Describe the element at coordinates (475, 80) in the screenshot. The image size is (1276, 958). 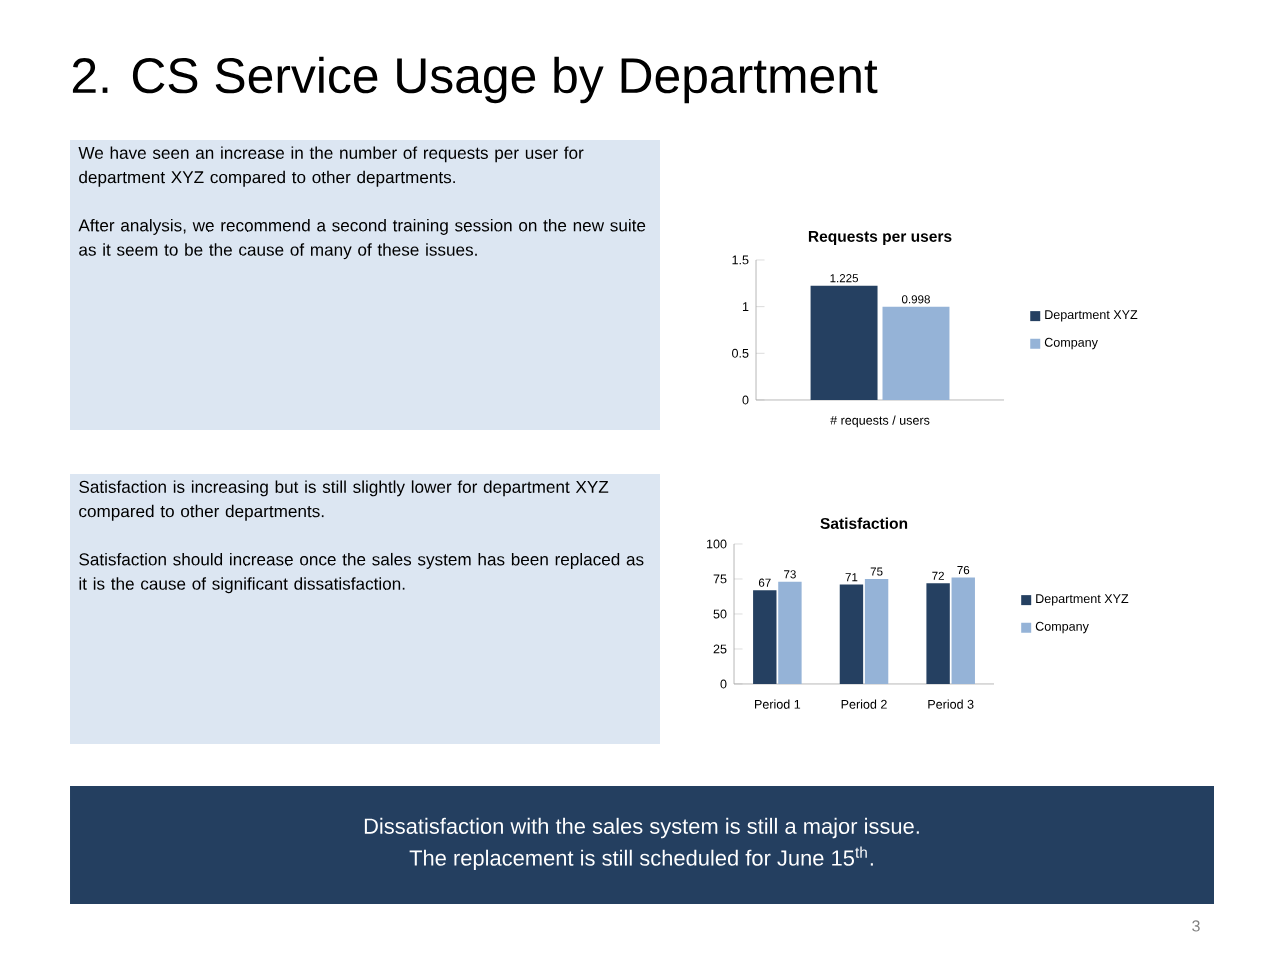
I see `text: 2. CS Service Usage by Department` at that location.